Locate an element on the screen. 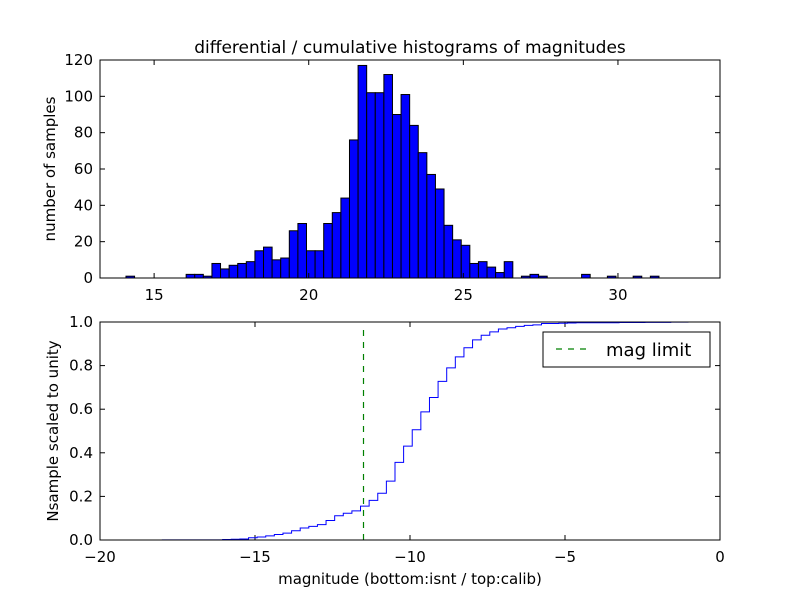 Image resolution: width=800 pixels, height=600 pixels. bottom-x-tick-label: −15 is located at coordinates (255, 557).